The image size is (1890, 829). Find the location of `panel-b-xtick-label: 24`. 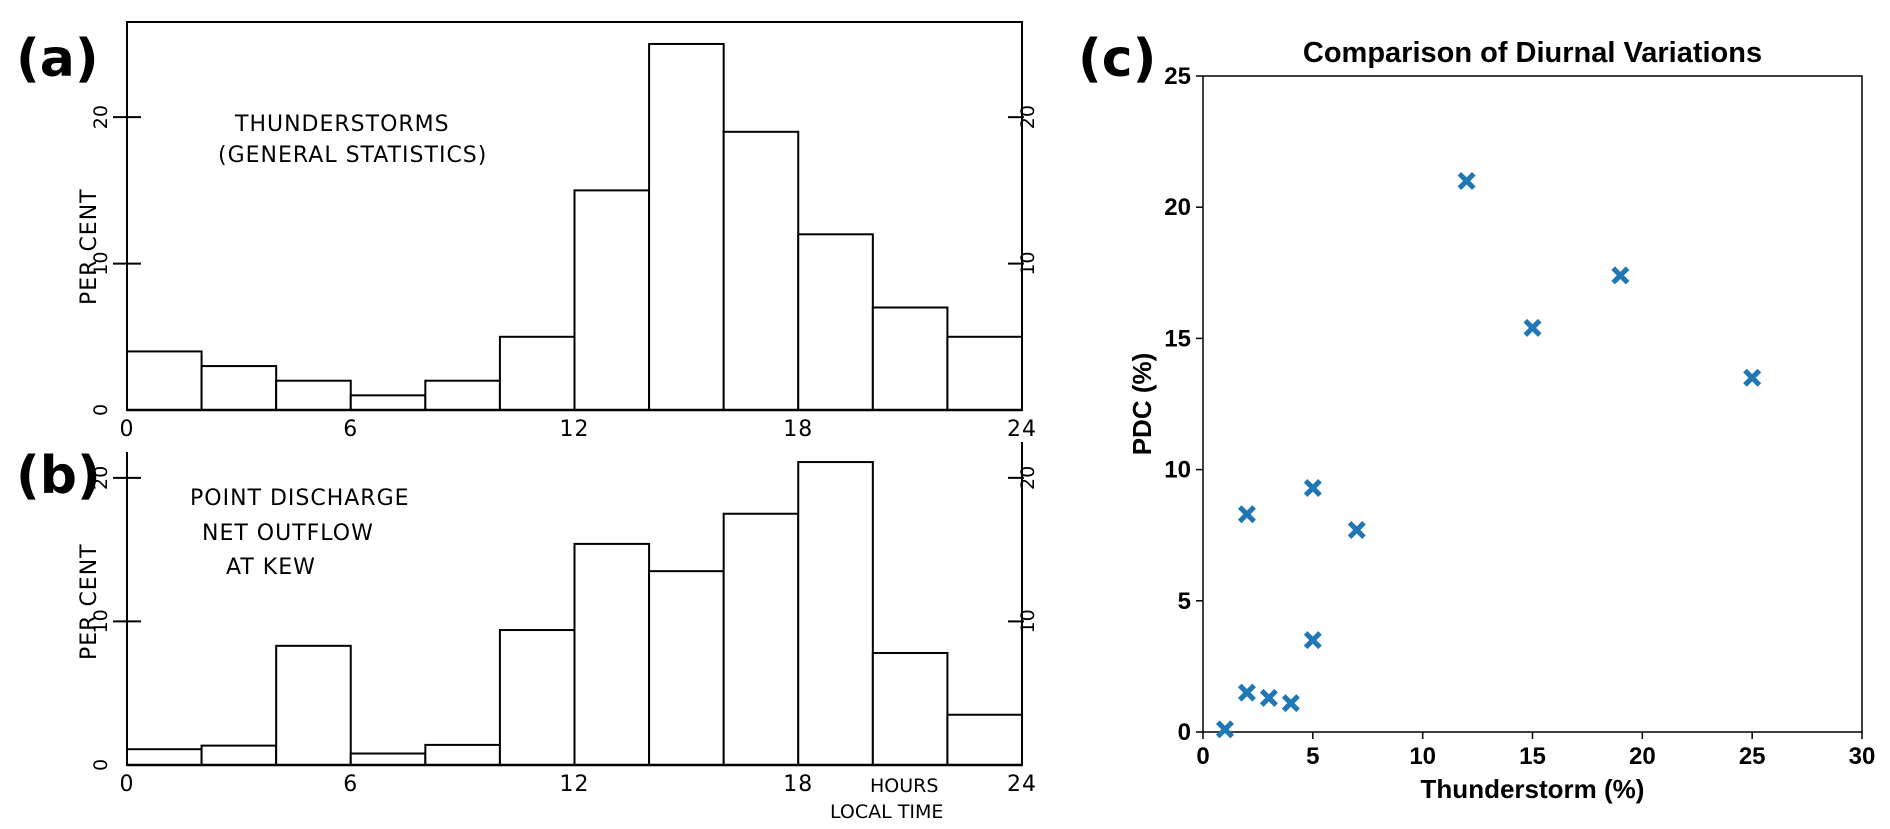

panel-b-xtick-label: 24 is located at coordinates (1022, 784).